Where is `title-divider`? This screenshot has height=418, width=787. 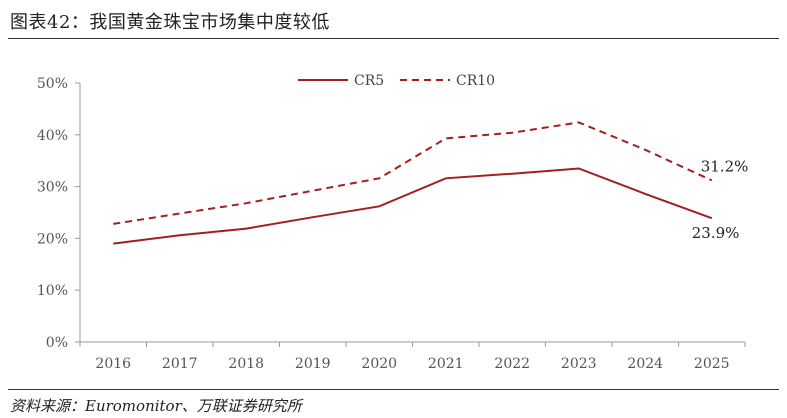
title-divider is located at coordinates (393, 38).